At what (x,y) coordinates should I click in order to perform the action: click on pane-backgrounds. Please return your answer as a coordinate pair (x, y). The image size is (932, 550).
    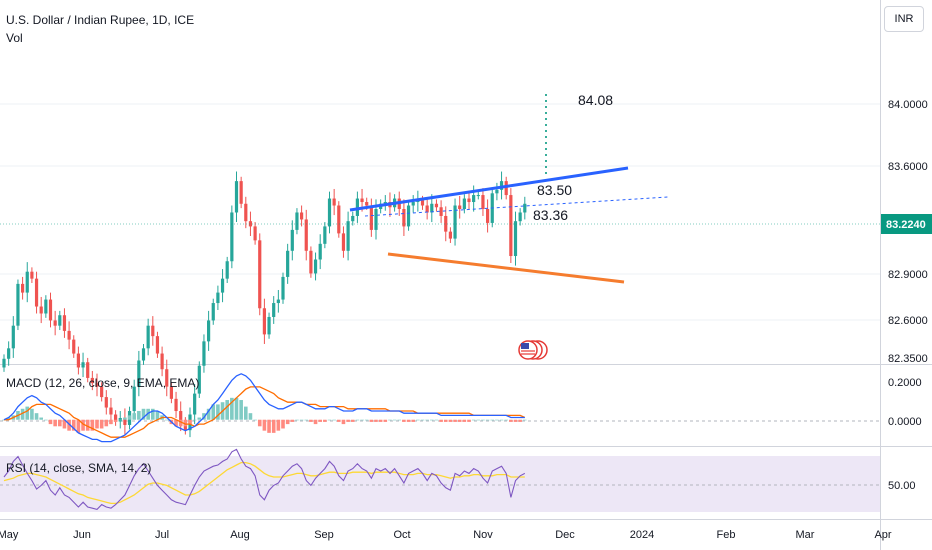
    Looking at the image, I should click on (440, 484).